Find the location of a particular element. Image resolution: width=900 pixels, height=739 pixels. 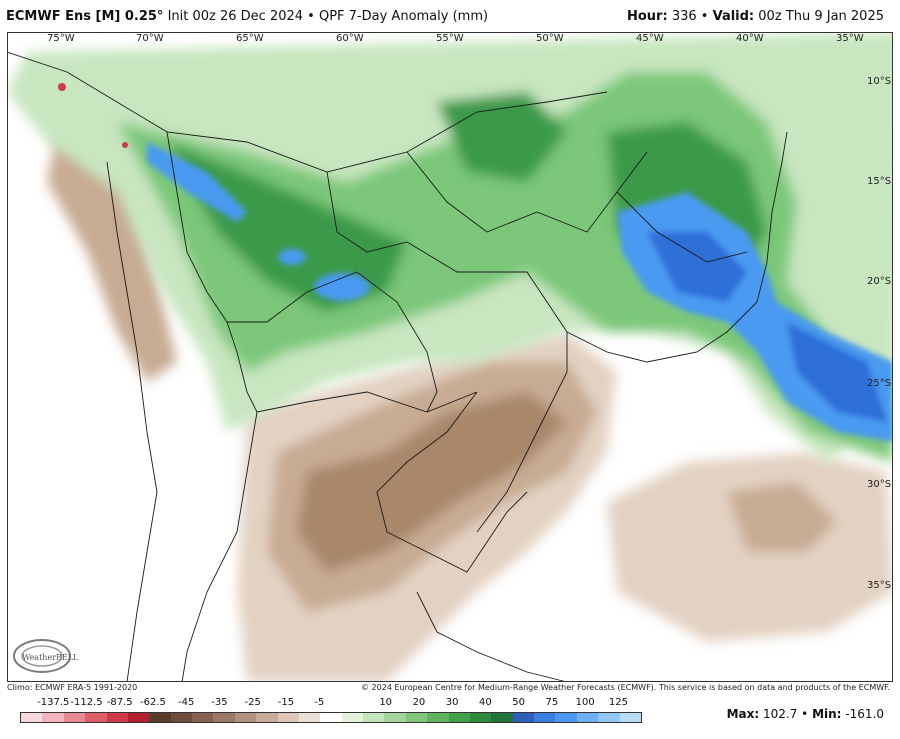

legend-tick-label: -15 is located at coordinates (286, 702).